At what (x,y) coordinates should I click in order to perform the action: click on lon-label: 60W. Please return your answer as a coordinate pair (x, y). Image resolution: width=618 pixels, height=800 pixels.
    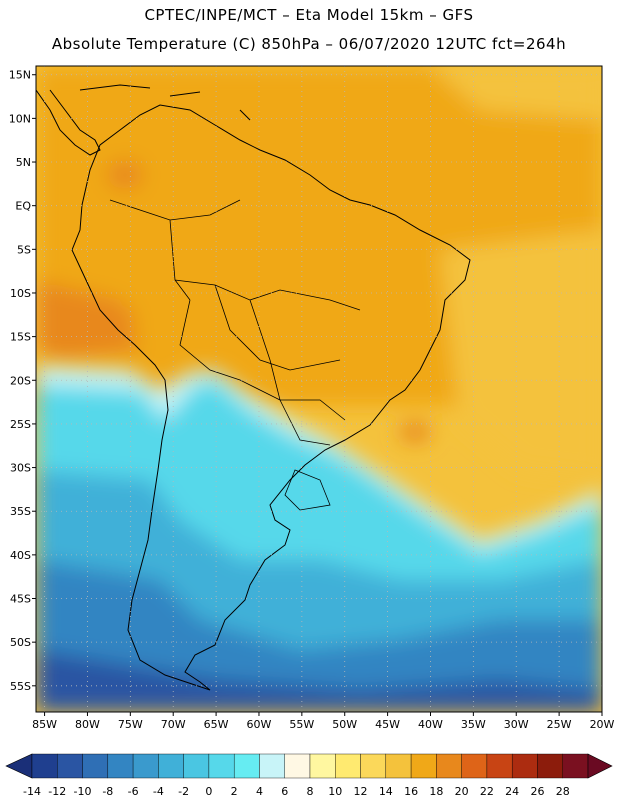
    Looking at the image, I should click on (259, 724).